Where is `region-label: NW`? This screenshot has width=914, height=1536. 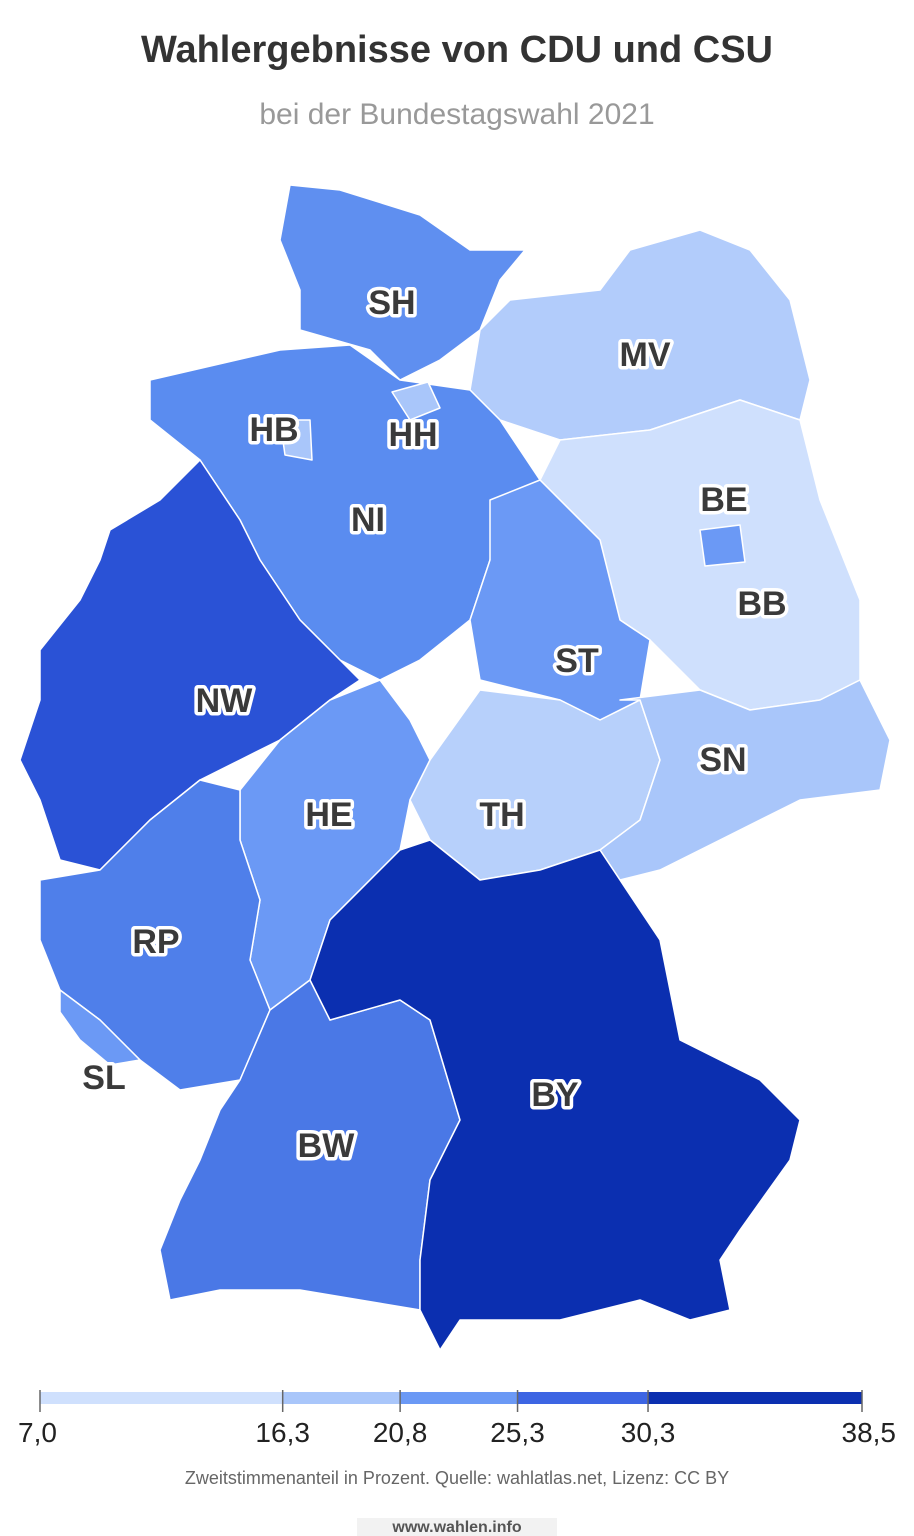
region-label: NW is located at coordinates (225, 701).